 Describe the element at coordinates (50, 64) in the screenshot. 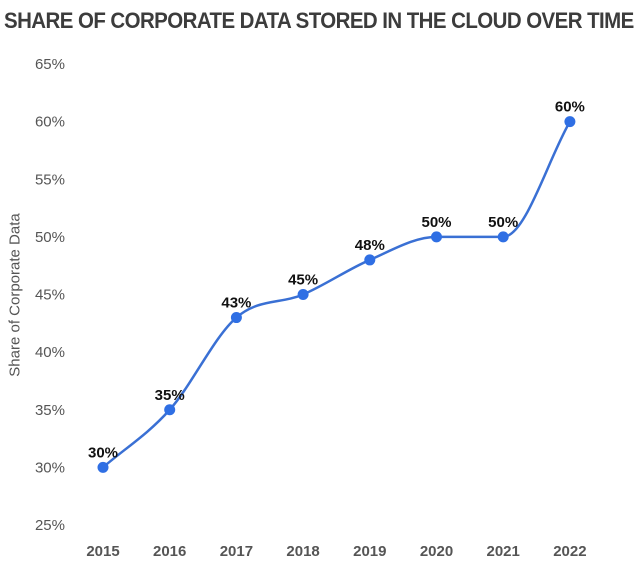

I see `y-tick-label: 65%` at that location.